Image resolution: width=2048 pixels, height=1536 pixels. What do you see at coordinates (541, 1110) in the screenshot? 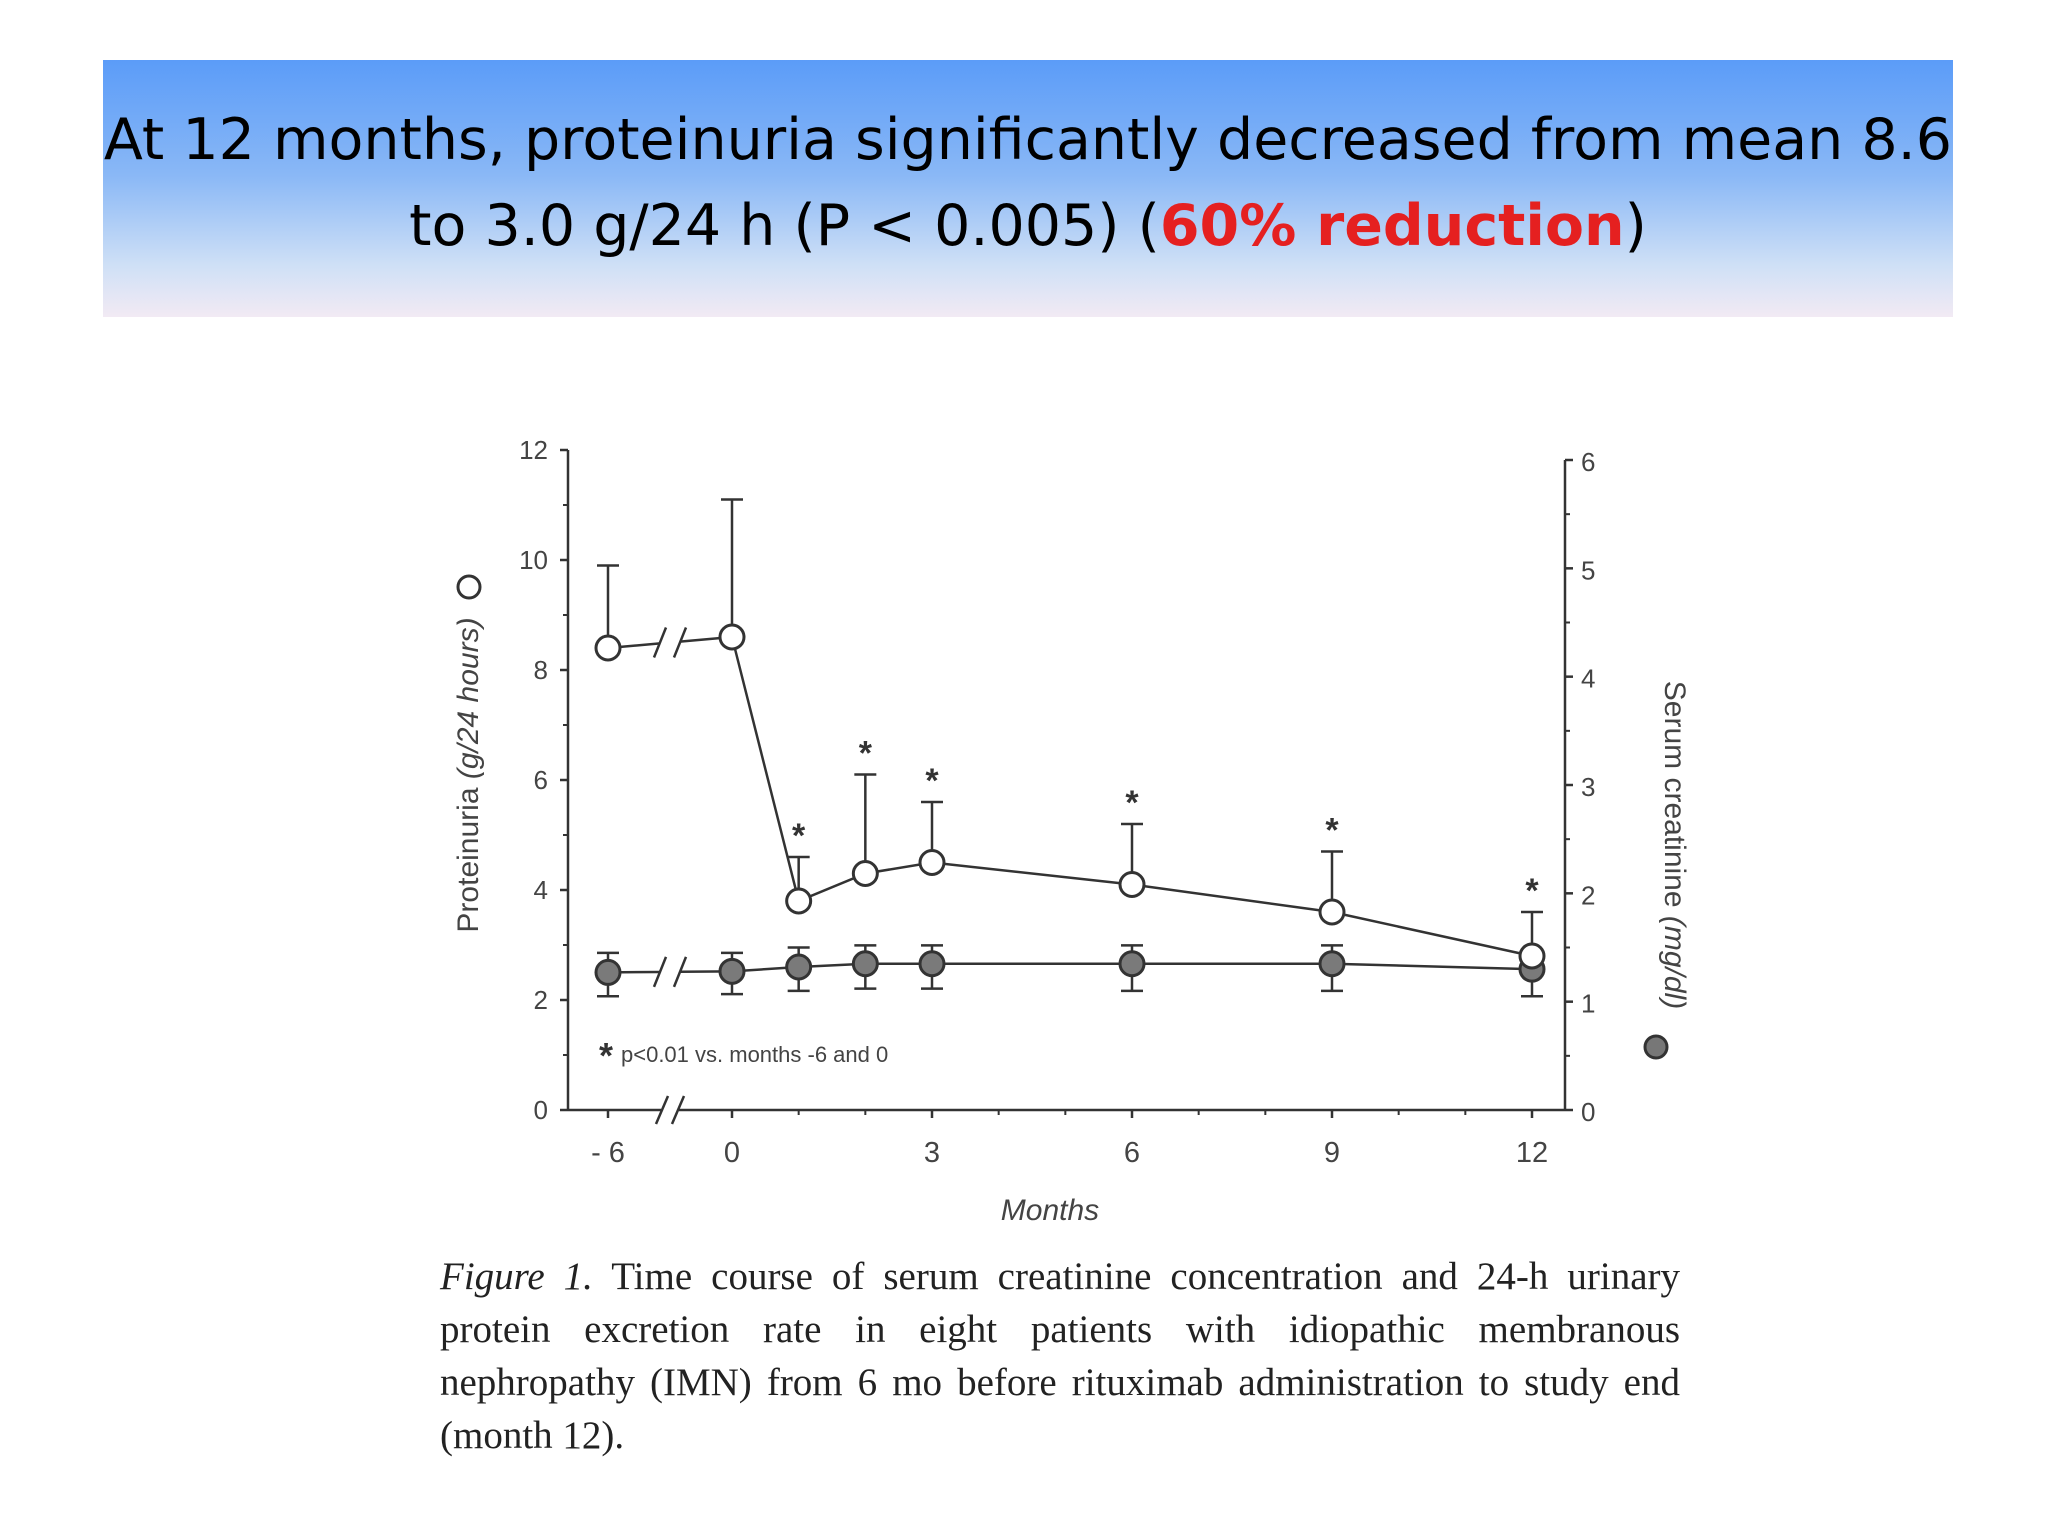
I see `left-tick-label: 0` at bounding box center [541, 1110].